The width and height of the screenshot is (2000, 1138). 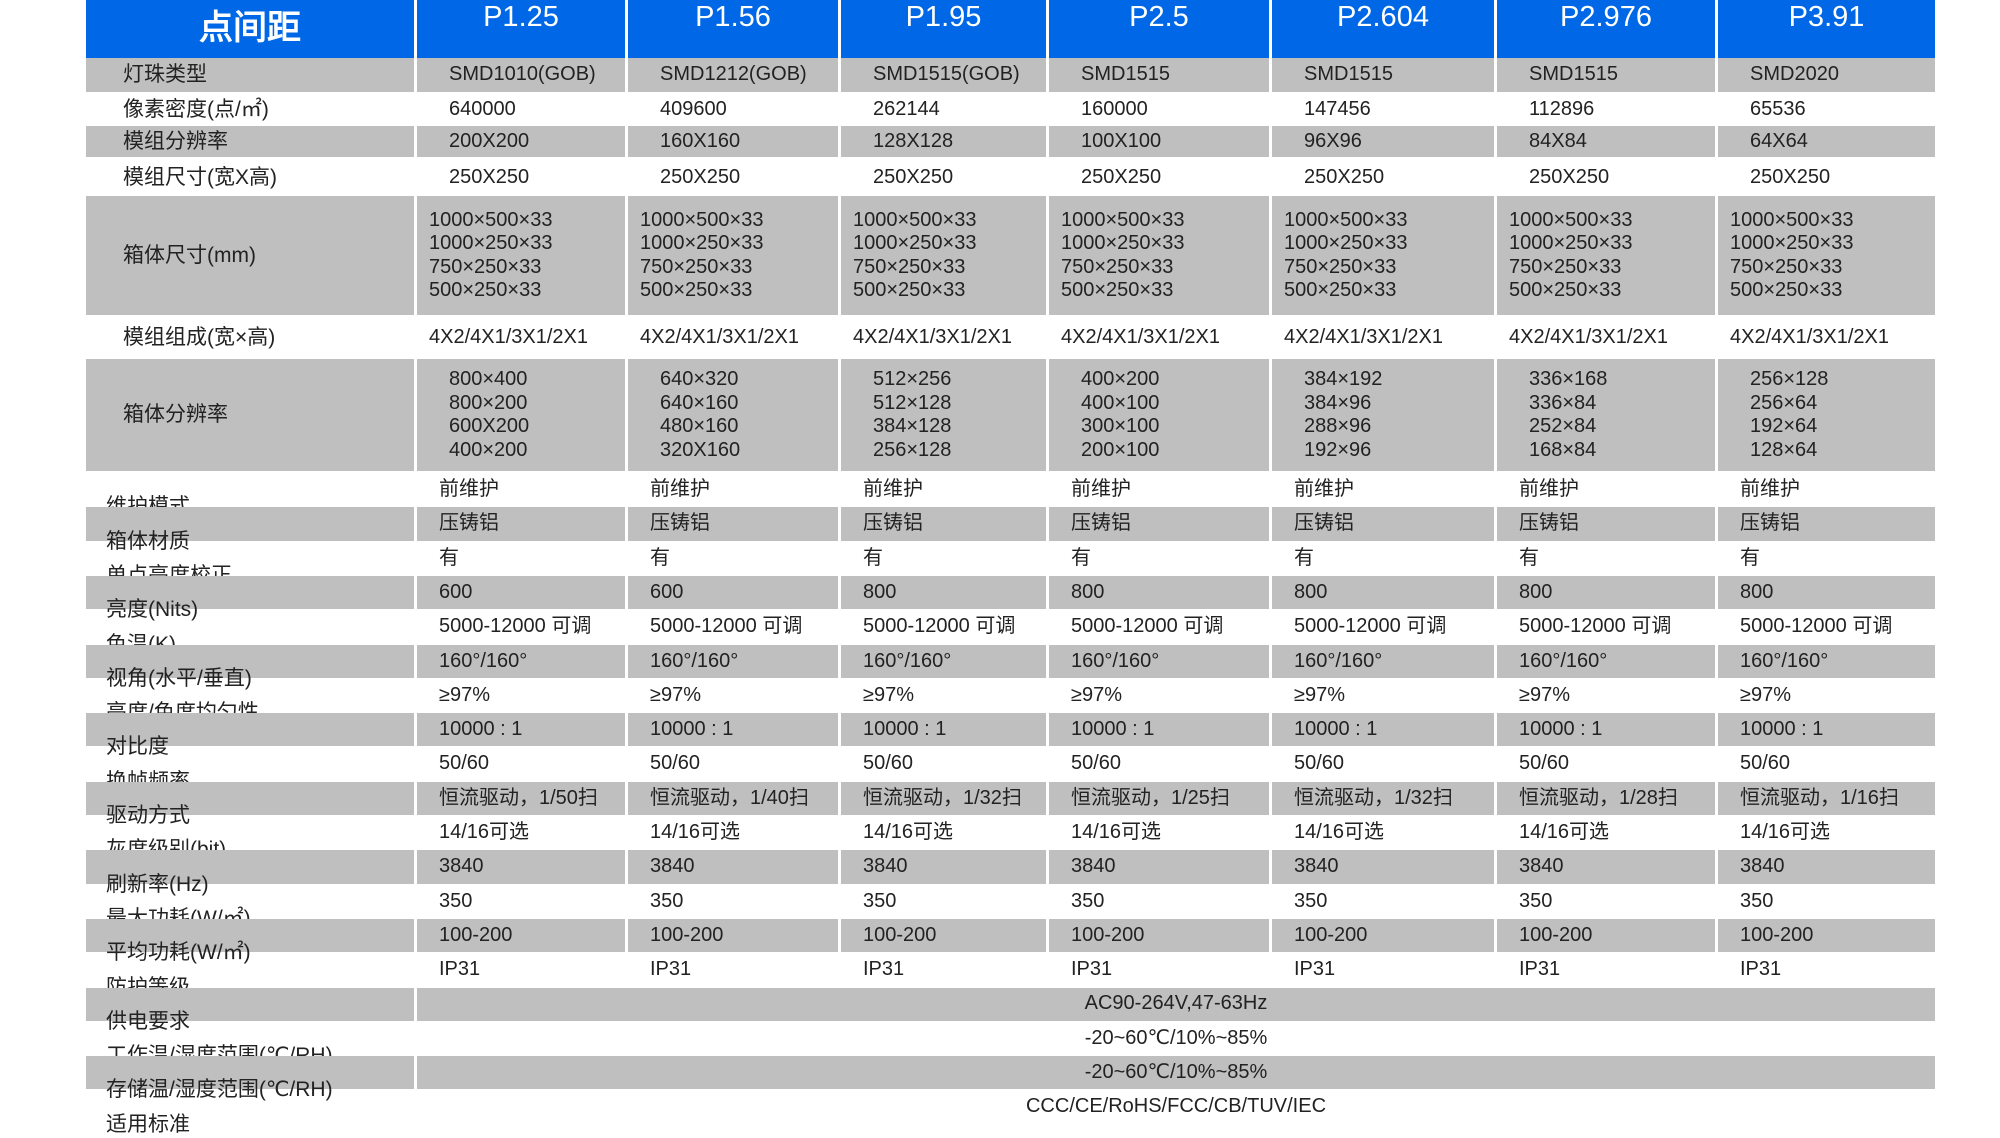 What do you see at coordinates (1150, 797) in the screenshot?
I see `table-cell-text: 恒流驱动，1/25扫` at bounding box center [1150, 797].